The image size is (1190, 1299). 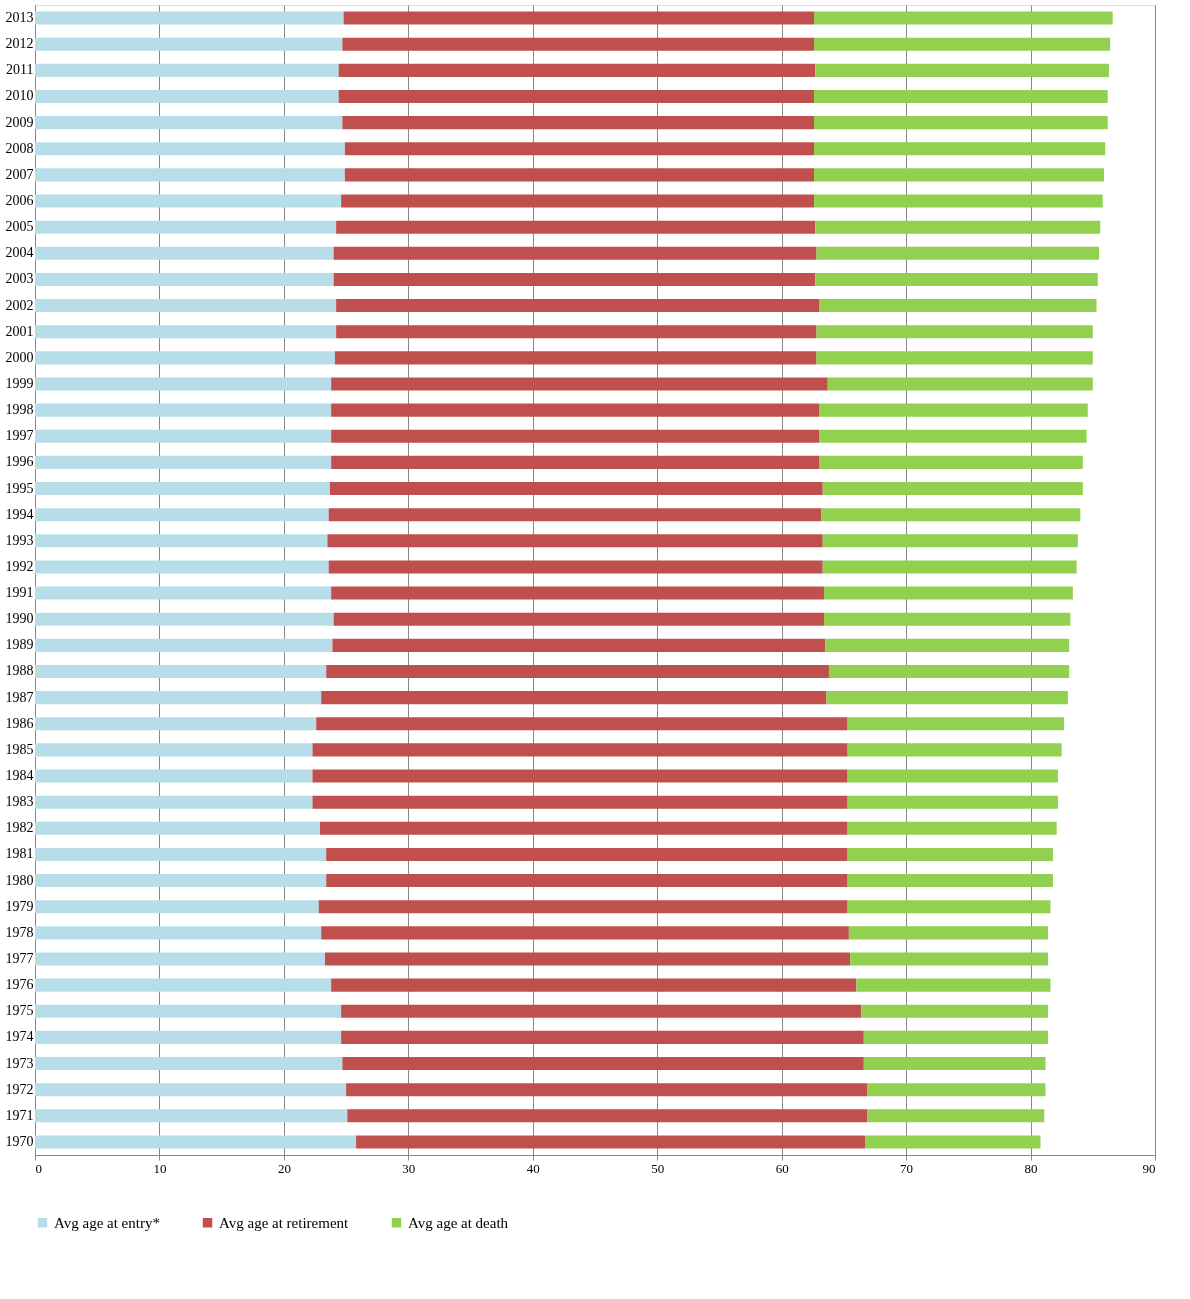 I want to click on x-tick-label: 0, so click(x=38, y=1168).